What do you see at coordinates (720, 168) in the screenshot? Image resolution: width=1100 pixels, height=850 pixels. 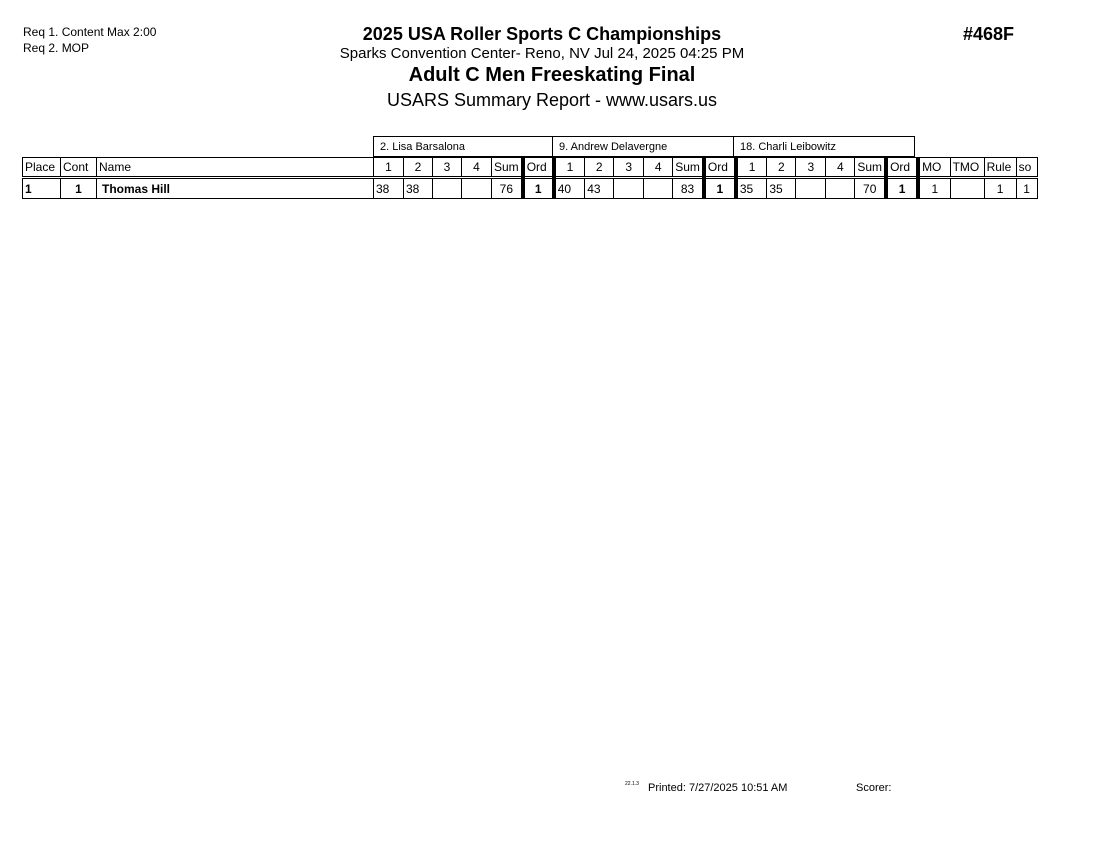 I see `header-j2-ord: Ord` at bounding box center [720, 168].